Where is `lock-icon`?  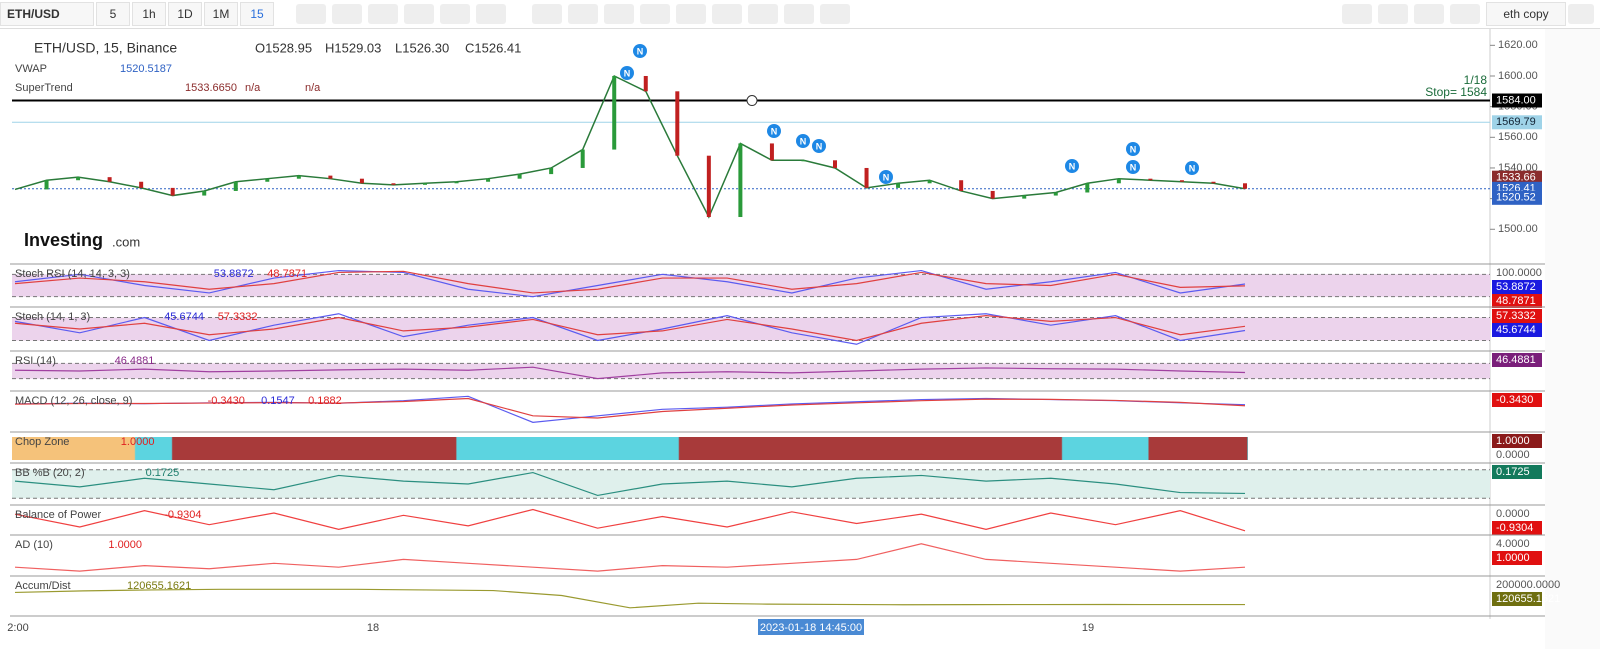 lock-icon is located at coordinates (763, 14).